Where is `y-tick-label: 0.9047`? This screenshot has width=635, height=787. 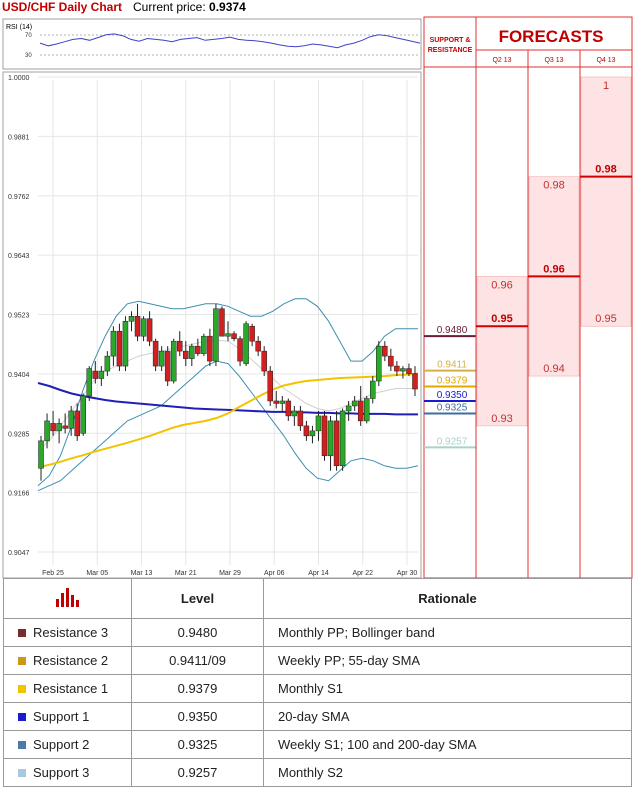
y-tick-label: 0.9047 is located at coordinates (19, 553).